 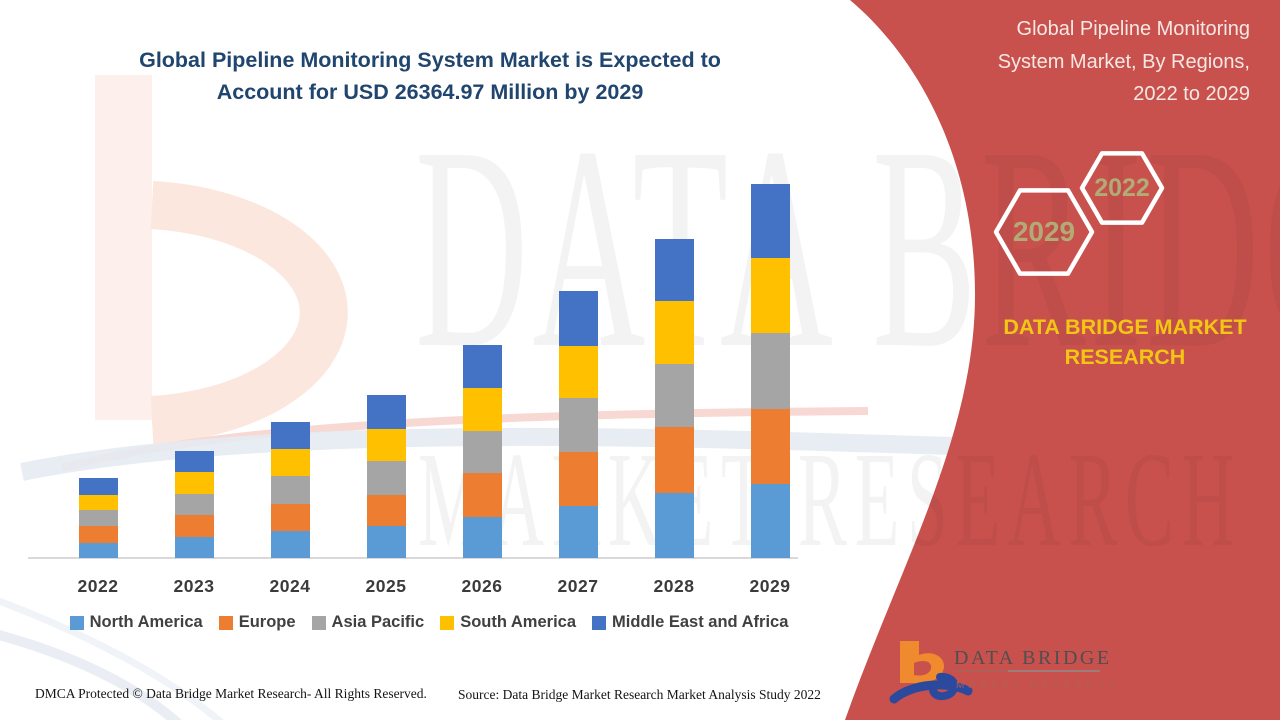 I want to click on x-axis-label-2025: 2025, so click(x=386, y=586).